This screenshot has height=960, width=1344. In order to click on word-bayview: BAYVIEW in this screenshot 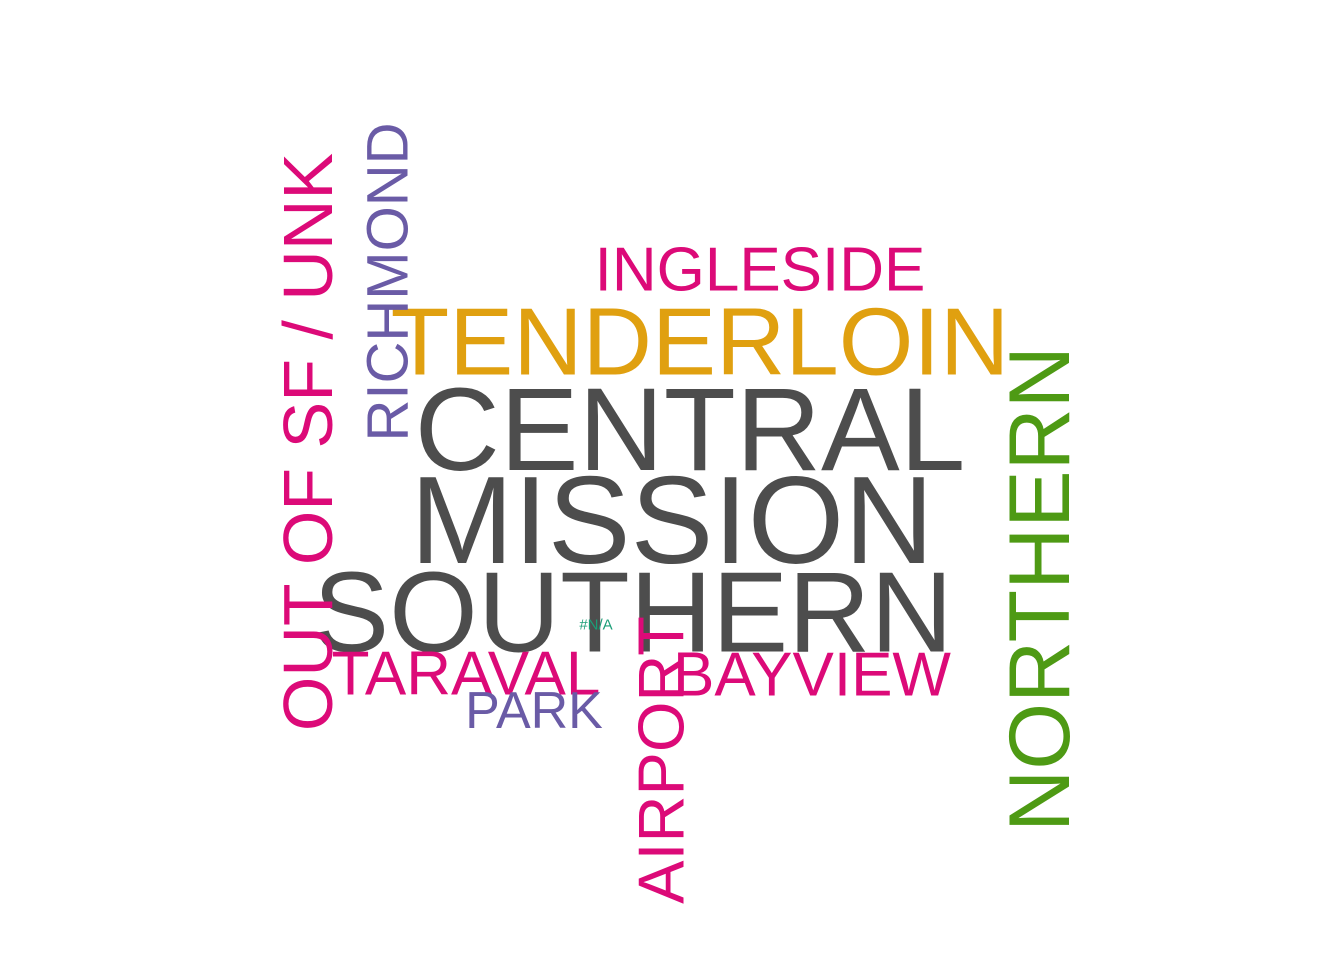, I will do `click(812, 675)`.